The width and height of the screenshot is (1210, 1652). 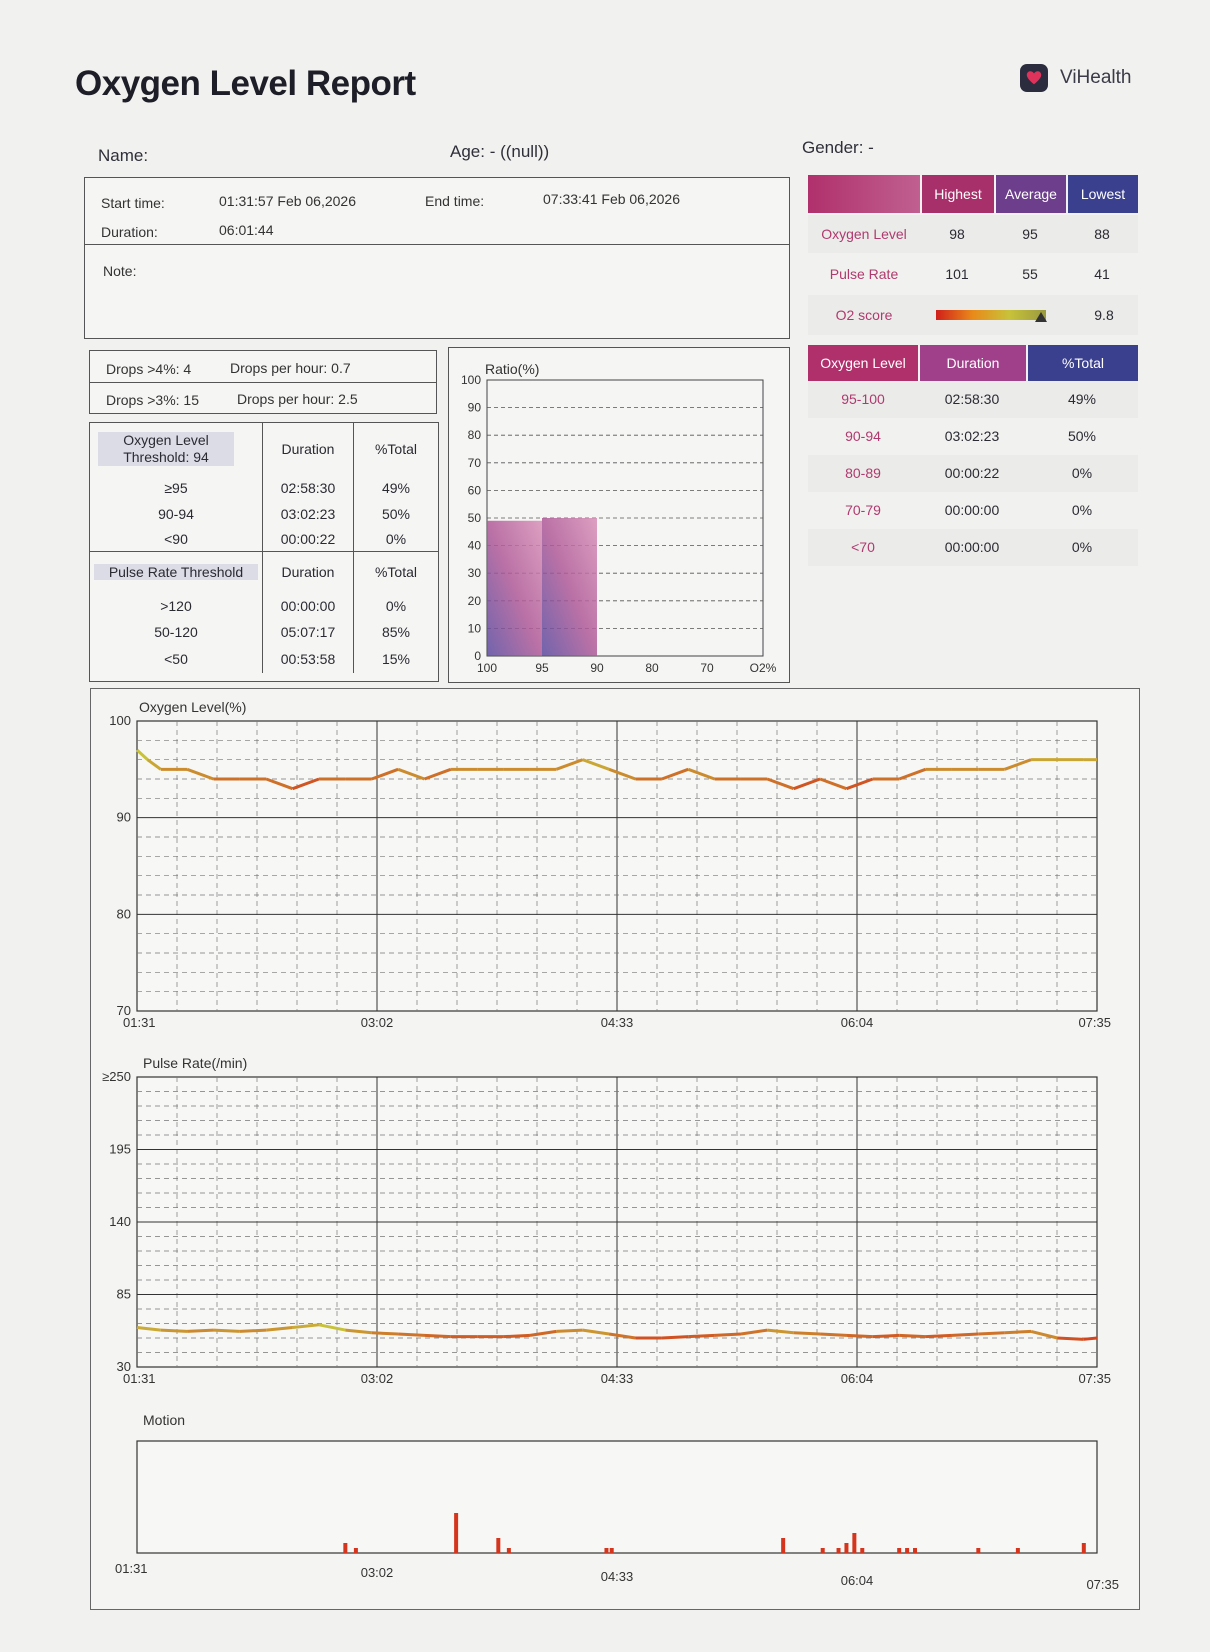 I want to click on name-label: Name:, so click(x=123, y=155).